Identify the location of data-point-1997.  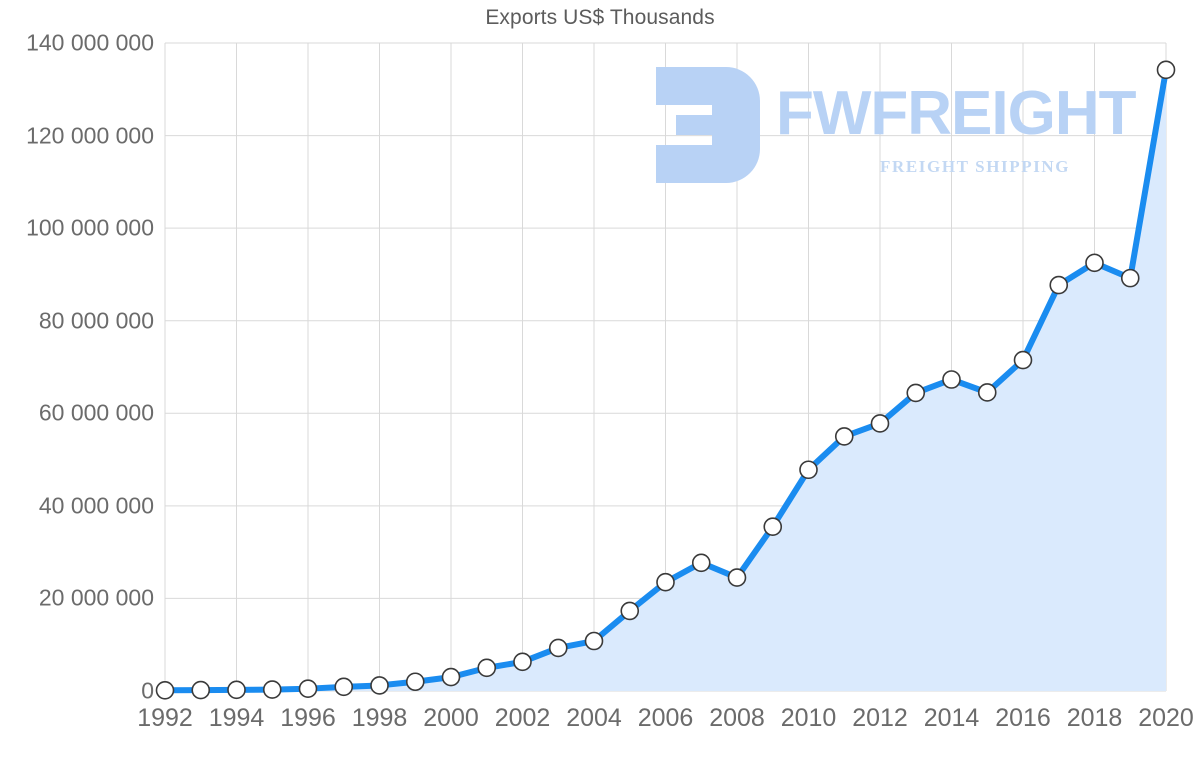
(344, 687).